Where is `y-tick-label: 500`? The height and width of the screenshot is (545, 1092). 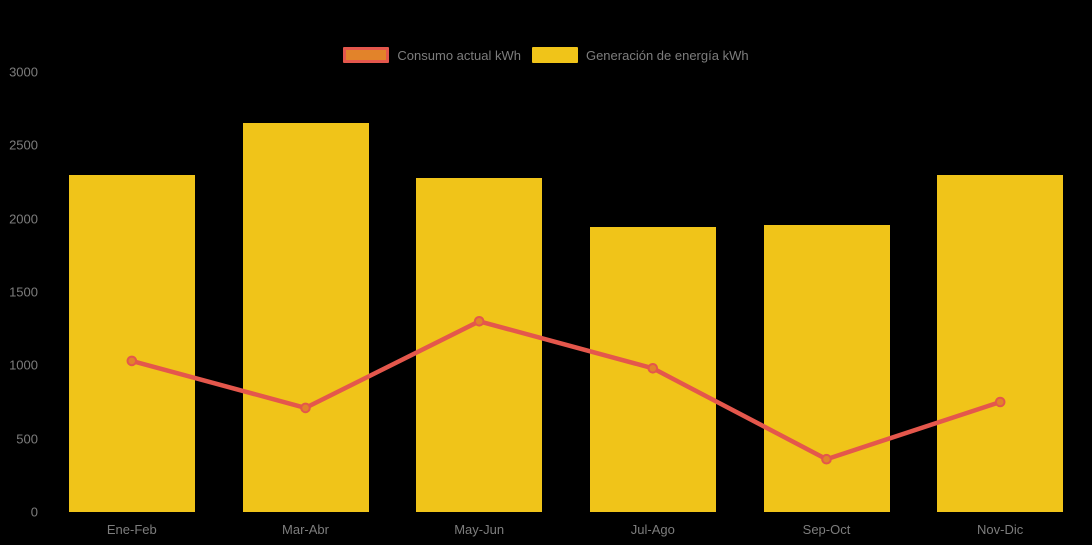 y-tick-label: 500 is located at coordinates (27, 439).